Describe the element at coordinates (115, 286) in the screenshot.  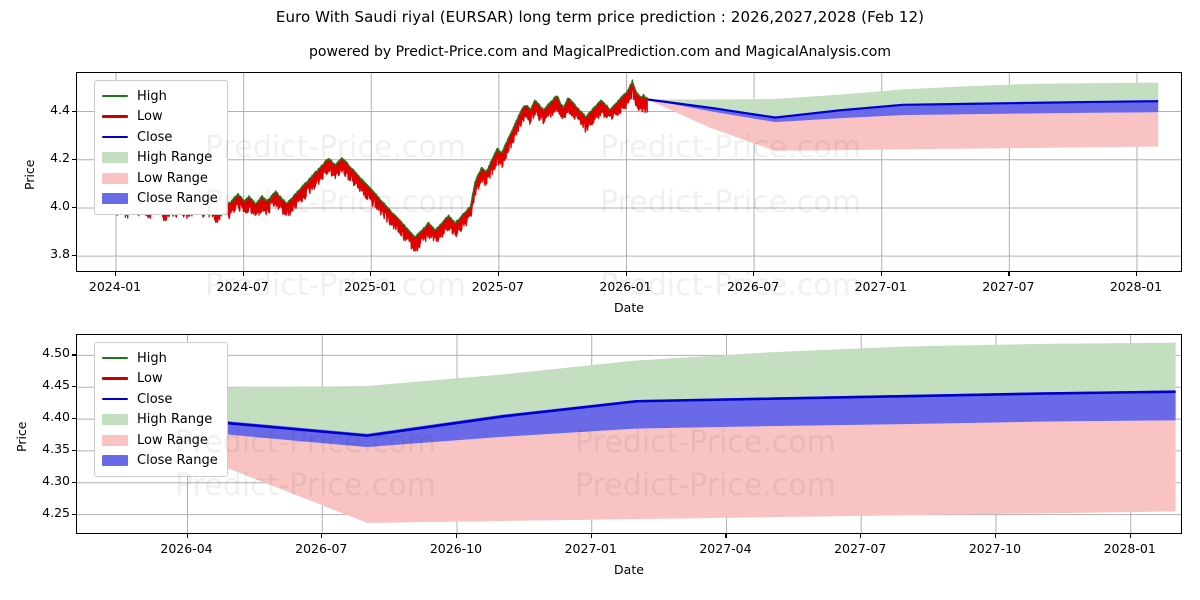
I see `x-tick-label: 2024-01` at that location.